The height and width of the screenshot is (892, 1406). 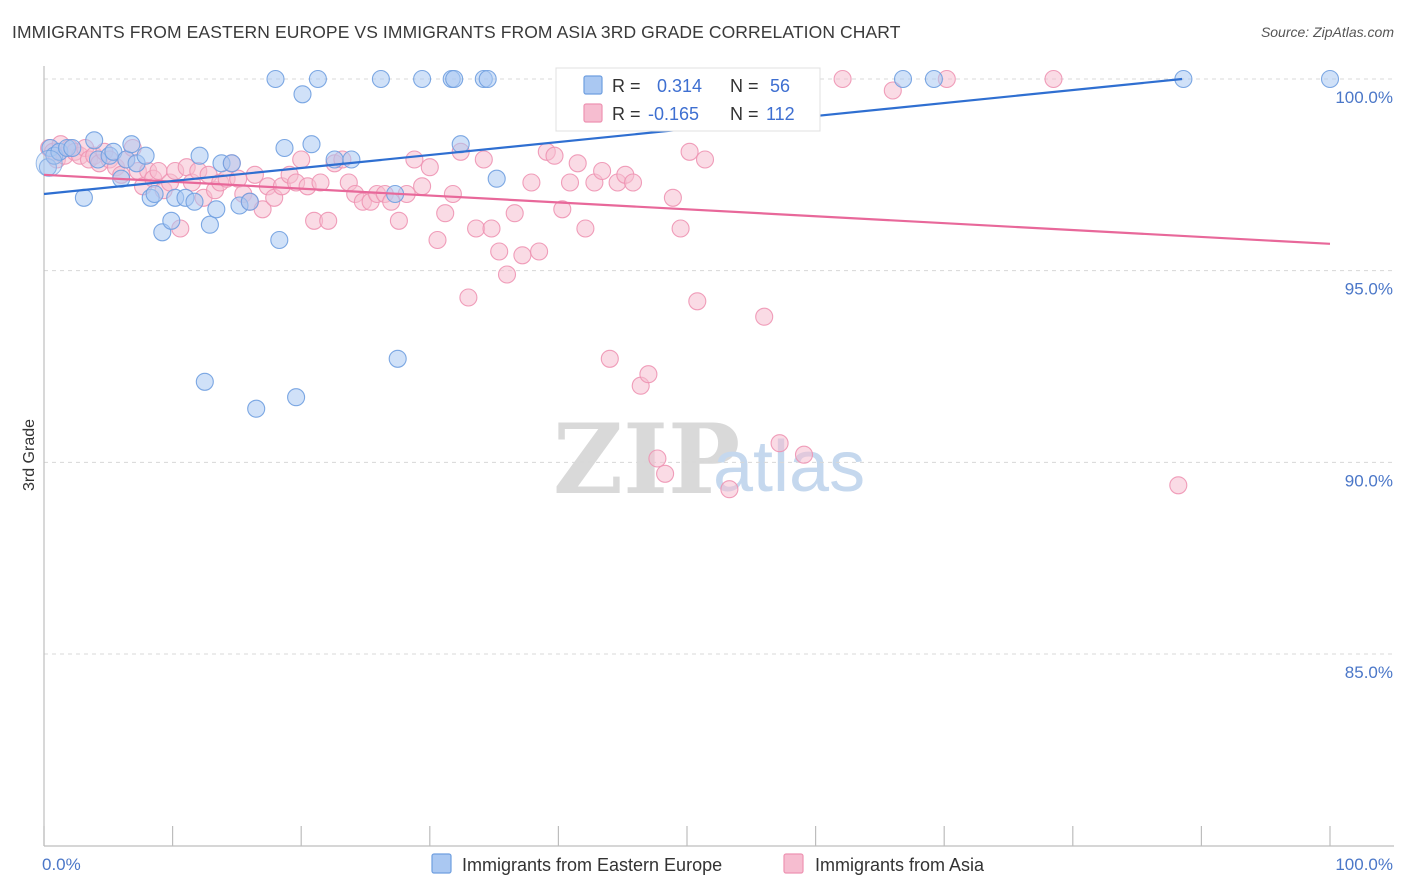 What do you see at coordinates (1364, 864) in the screenshot?
I see `x-tick-label-end: 100.0%` at bounding box center [1364, 864].